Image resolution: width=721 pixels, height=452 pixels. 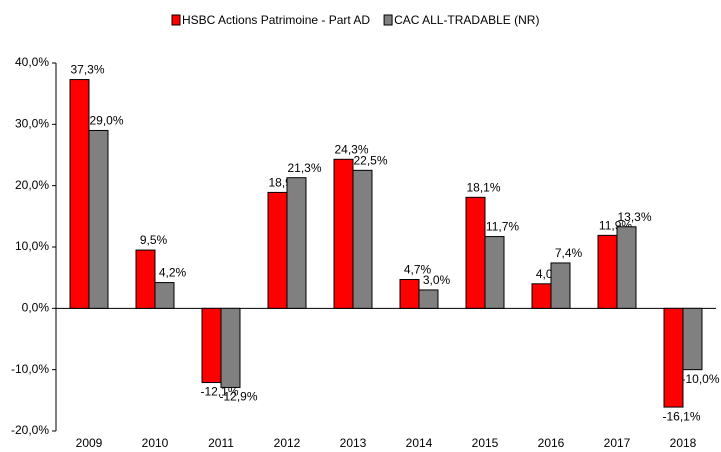 What do you see at coordinates (221, 443) in the screenshot?
I see `x-tick-label: 2011` at bounding box center [221, 443].